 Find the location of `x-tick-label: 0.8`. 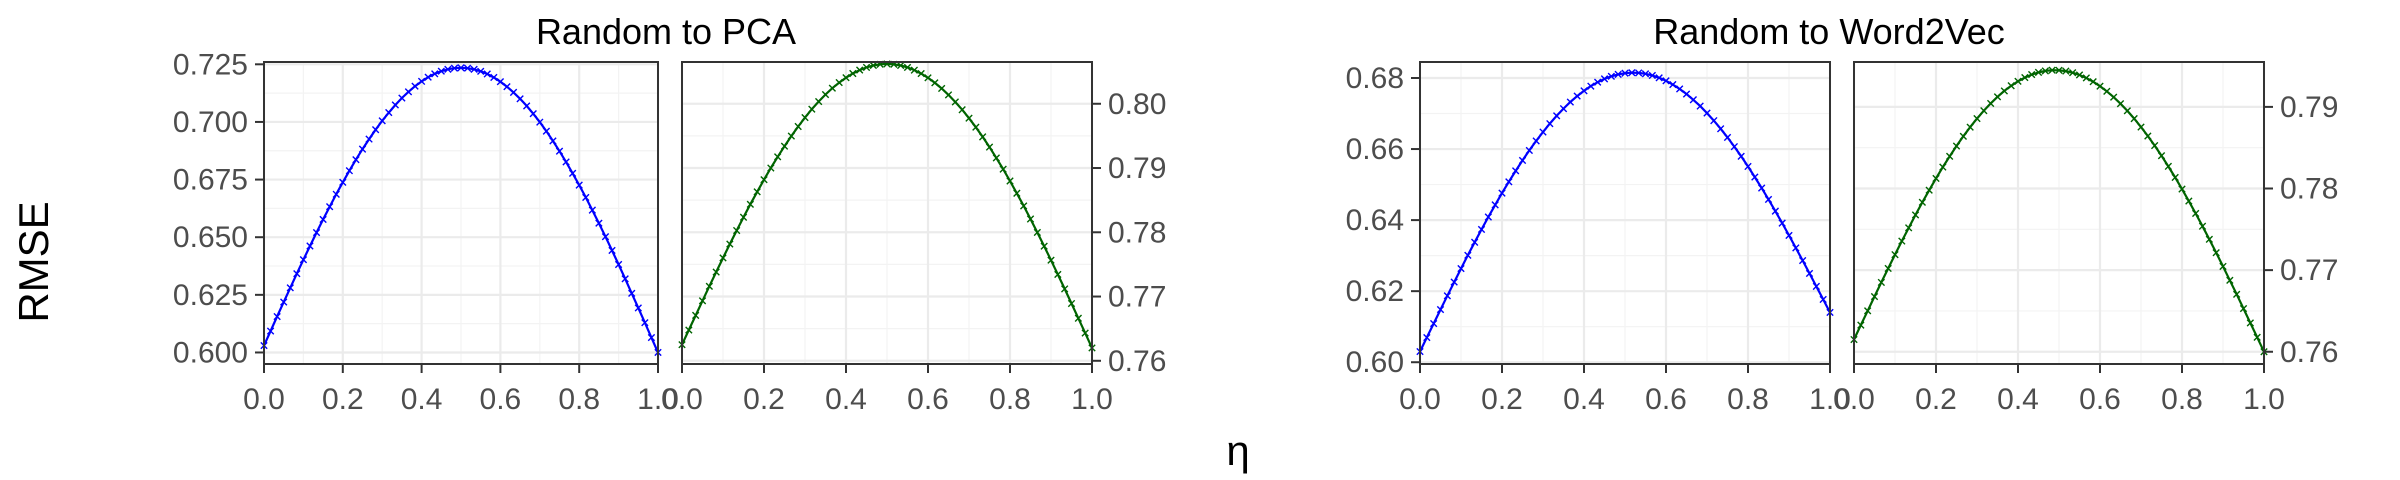

x-tick-label: 0.8 is located at coordinates (2182, 399).